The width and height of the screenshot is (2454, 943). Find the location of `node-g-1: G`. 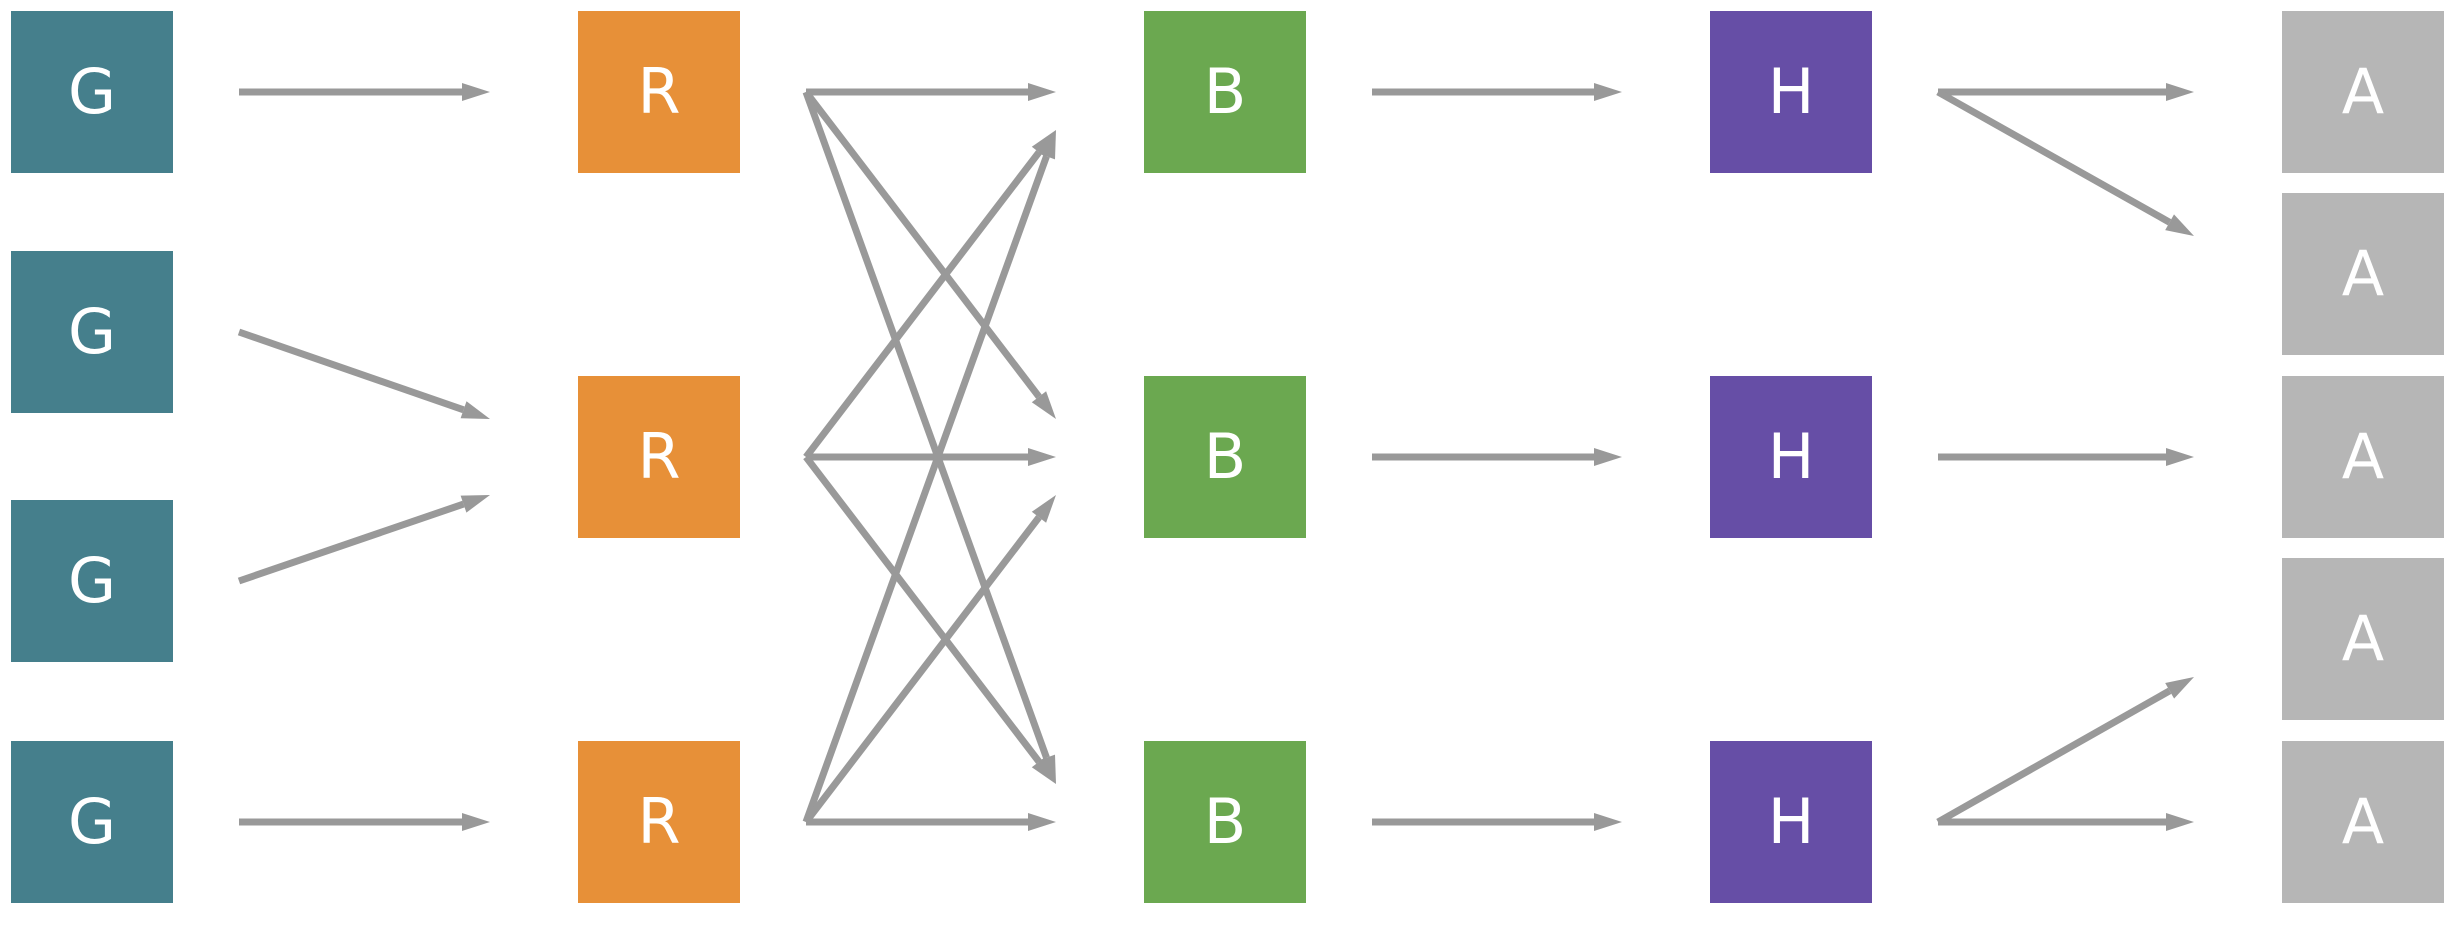

node-g-1: G is located at coordinates (92, 92).